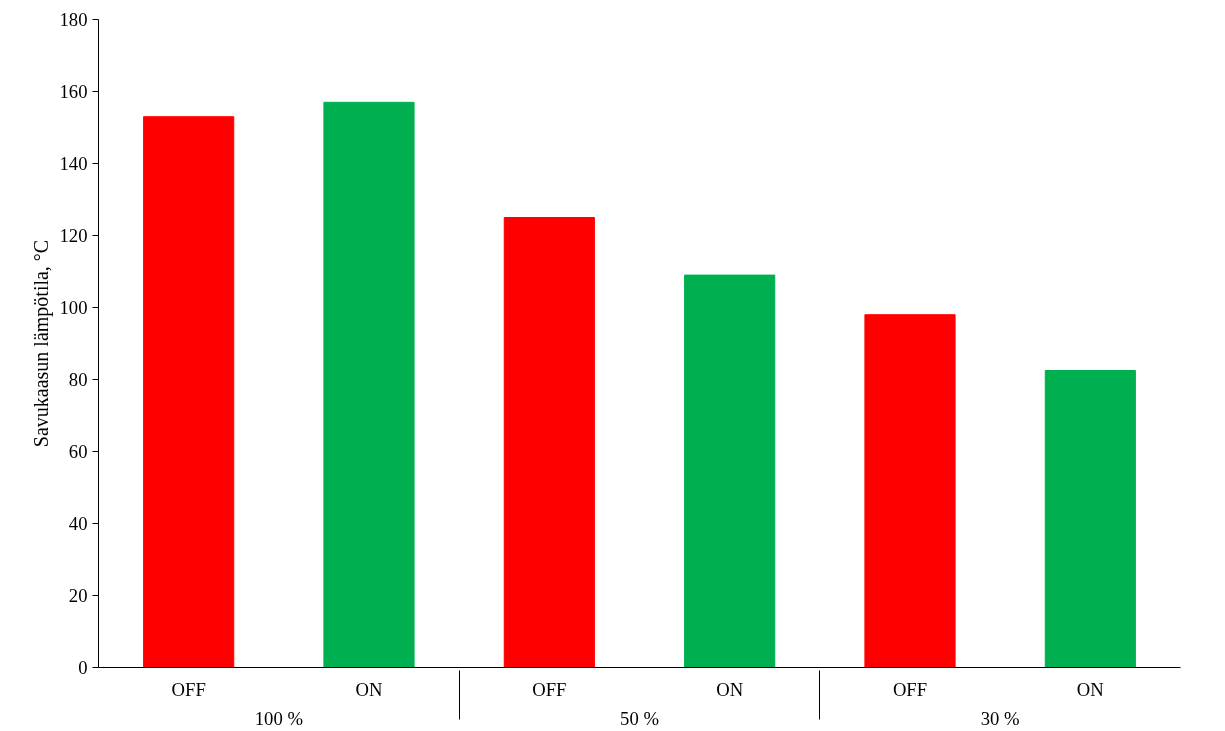 This screenshot has width=1225, height=731. Describe the element at coordinates (73, 235) in the screenshot. I see `y-tick-label: 120` at that location.